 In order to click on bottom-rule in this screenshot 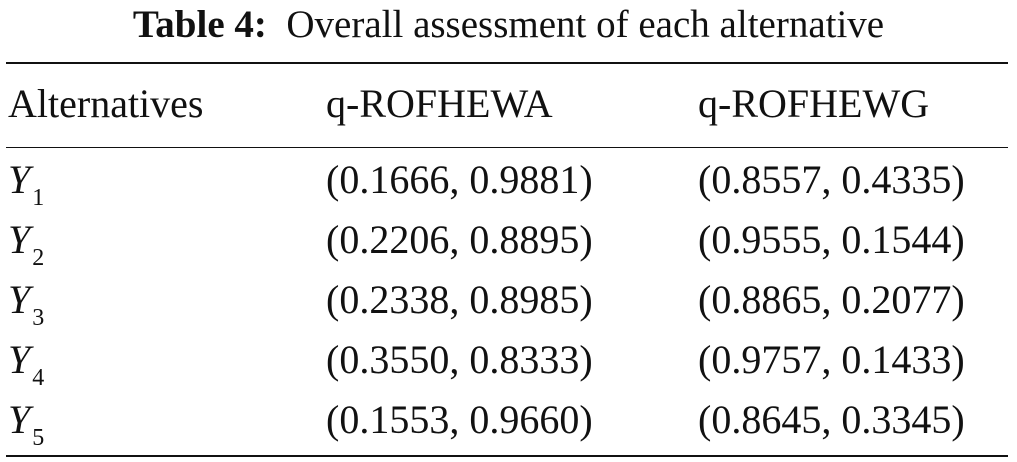, I will do `click(507, 456)`.